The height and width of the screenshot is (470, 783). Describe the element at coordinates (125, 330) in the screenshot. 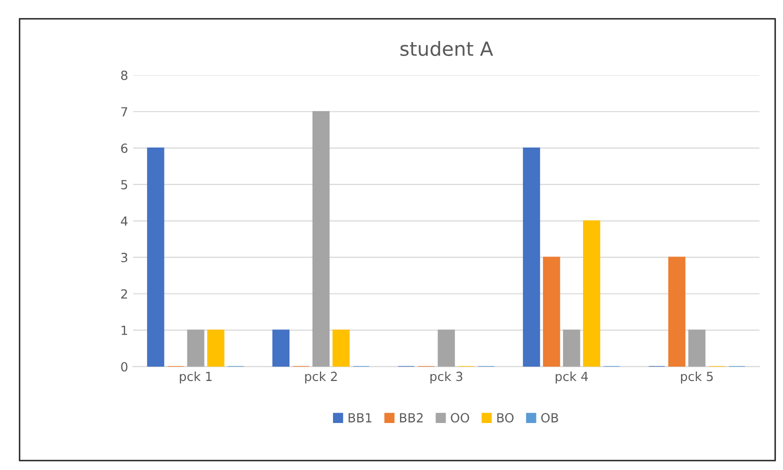

I see `y-tick-label: 1` at that location.